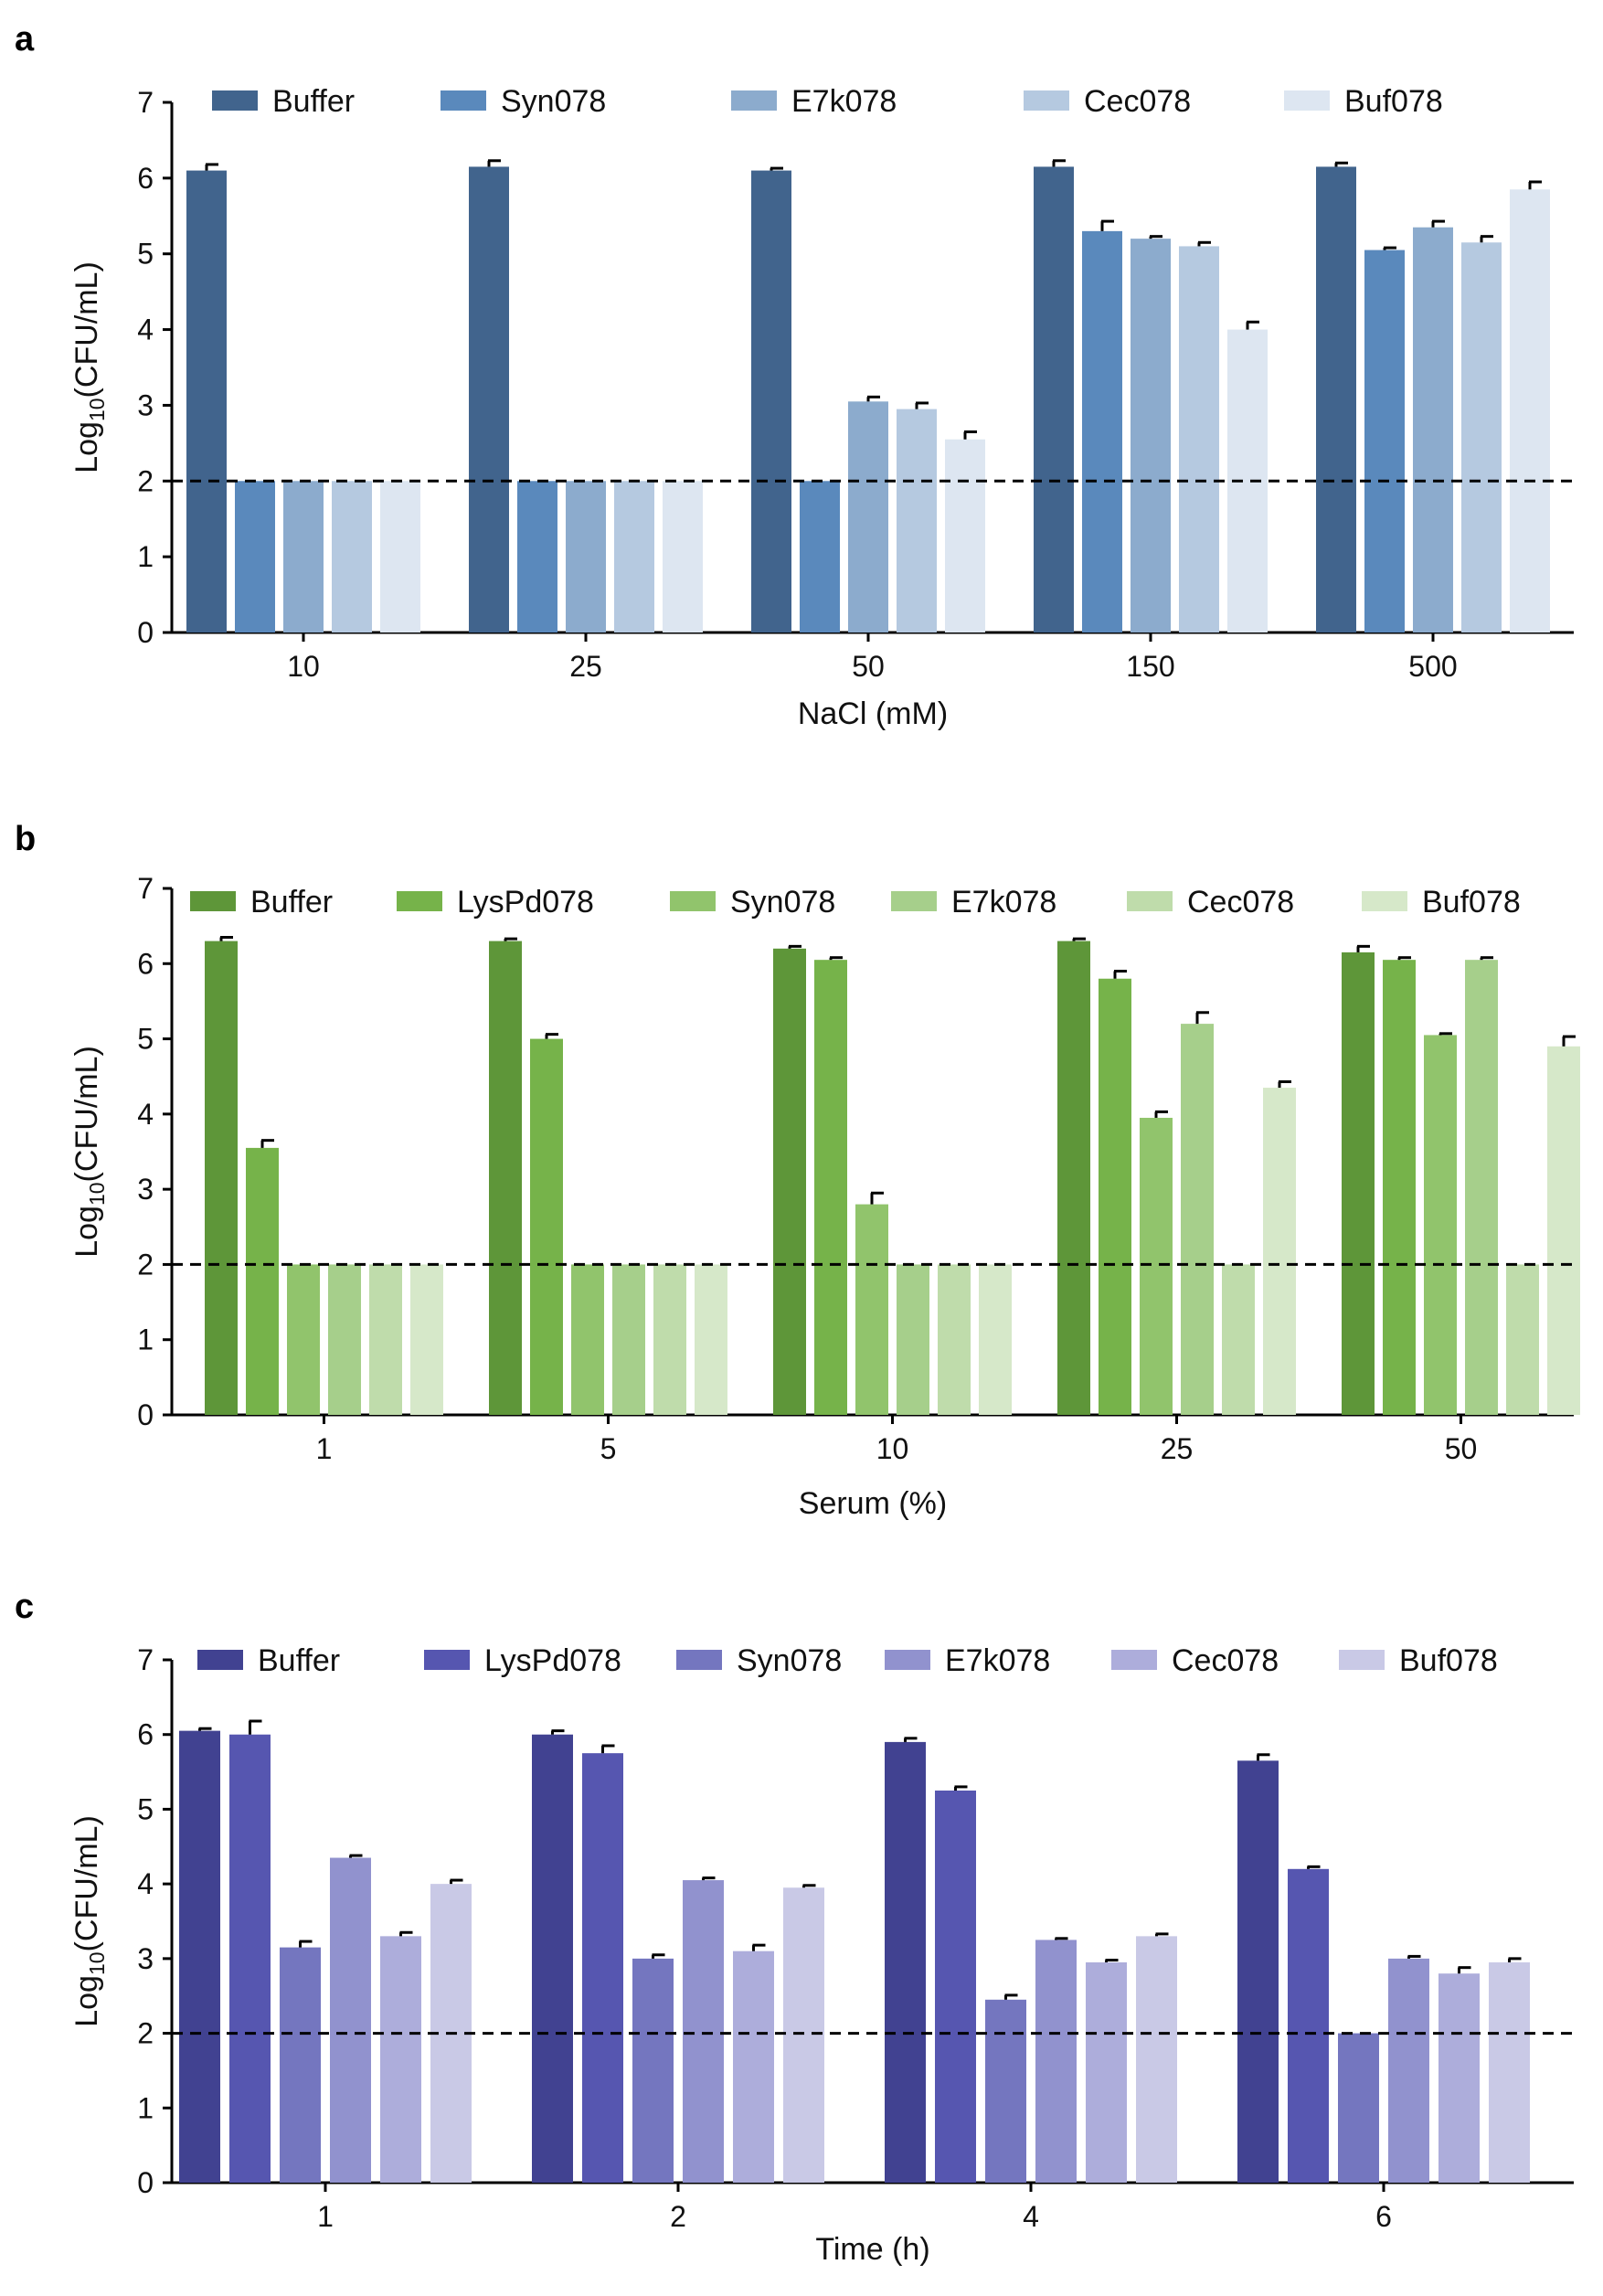 This screenshot has width=1603, height=2296. What do you see at coordinates (1031, 2216) in the screenshot?
I see `x-tick-label: 4` at bounding box center [1031, 2216].